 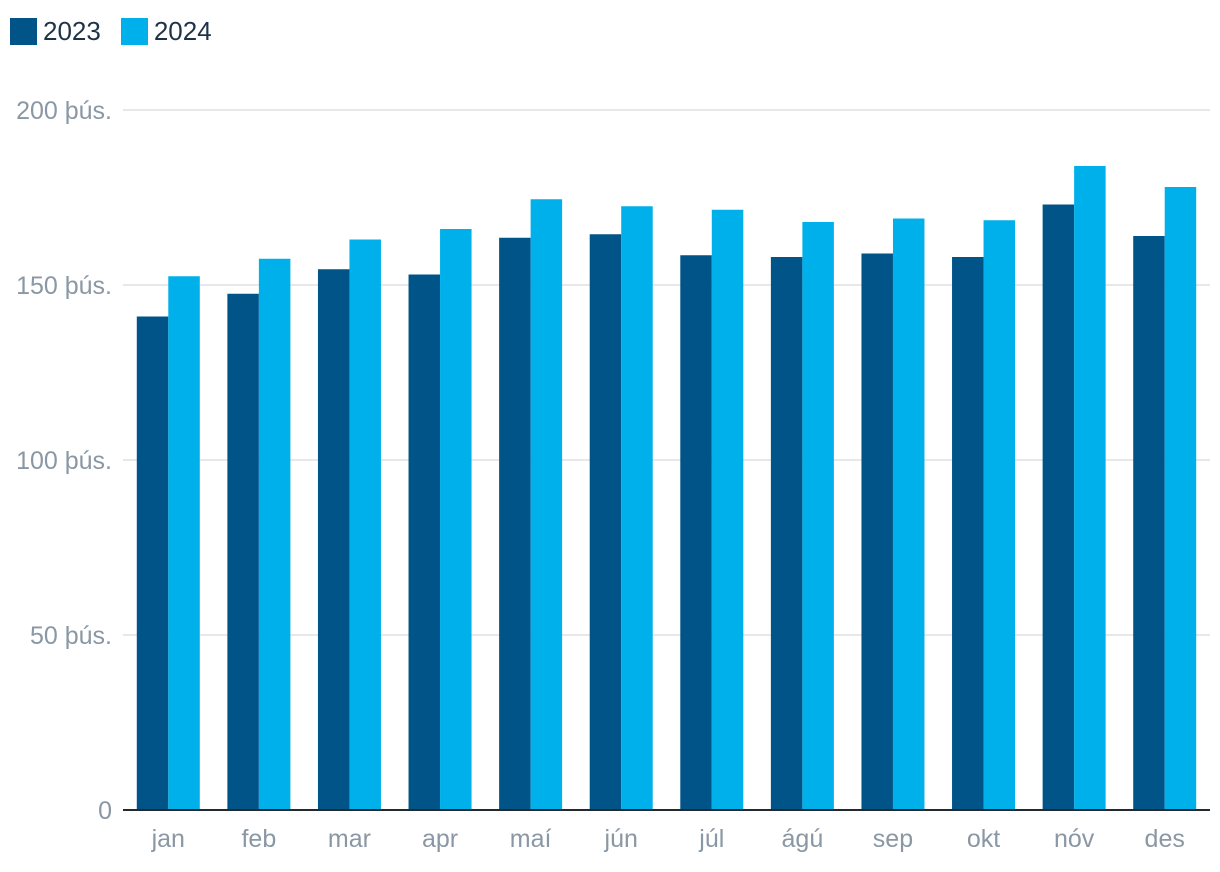 I want to click on y-tick-label: 150 þús., so click(x=64, y=286).